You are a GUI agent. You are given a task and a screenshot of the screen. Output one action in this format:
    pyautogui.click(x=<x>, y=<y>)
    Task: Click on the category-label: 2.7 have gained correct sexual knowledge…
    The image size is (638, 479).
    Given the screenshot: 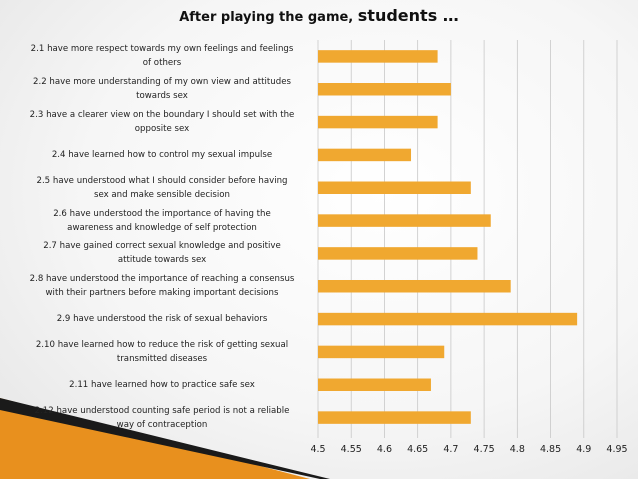 What is the action you would take?
    pyautogui.click(x=162, y=253)
    